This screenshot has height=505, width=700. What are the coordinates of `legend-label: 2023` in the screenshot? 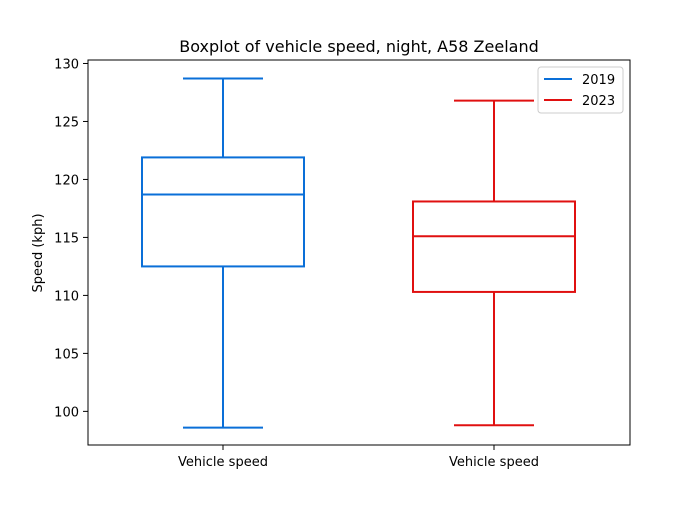 It's located at (598, 101).